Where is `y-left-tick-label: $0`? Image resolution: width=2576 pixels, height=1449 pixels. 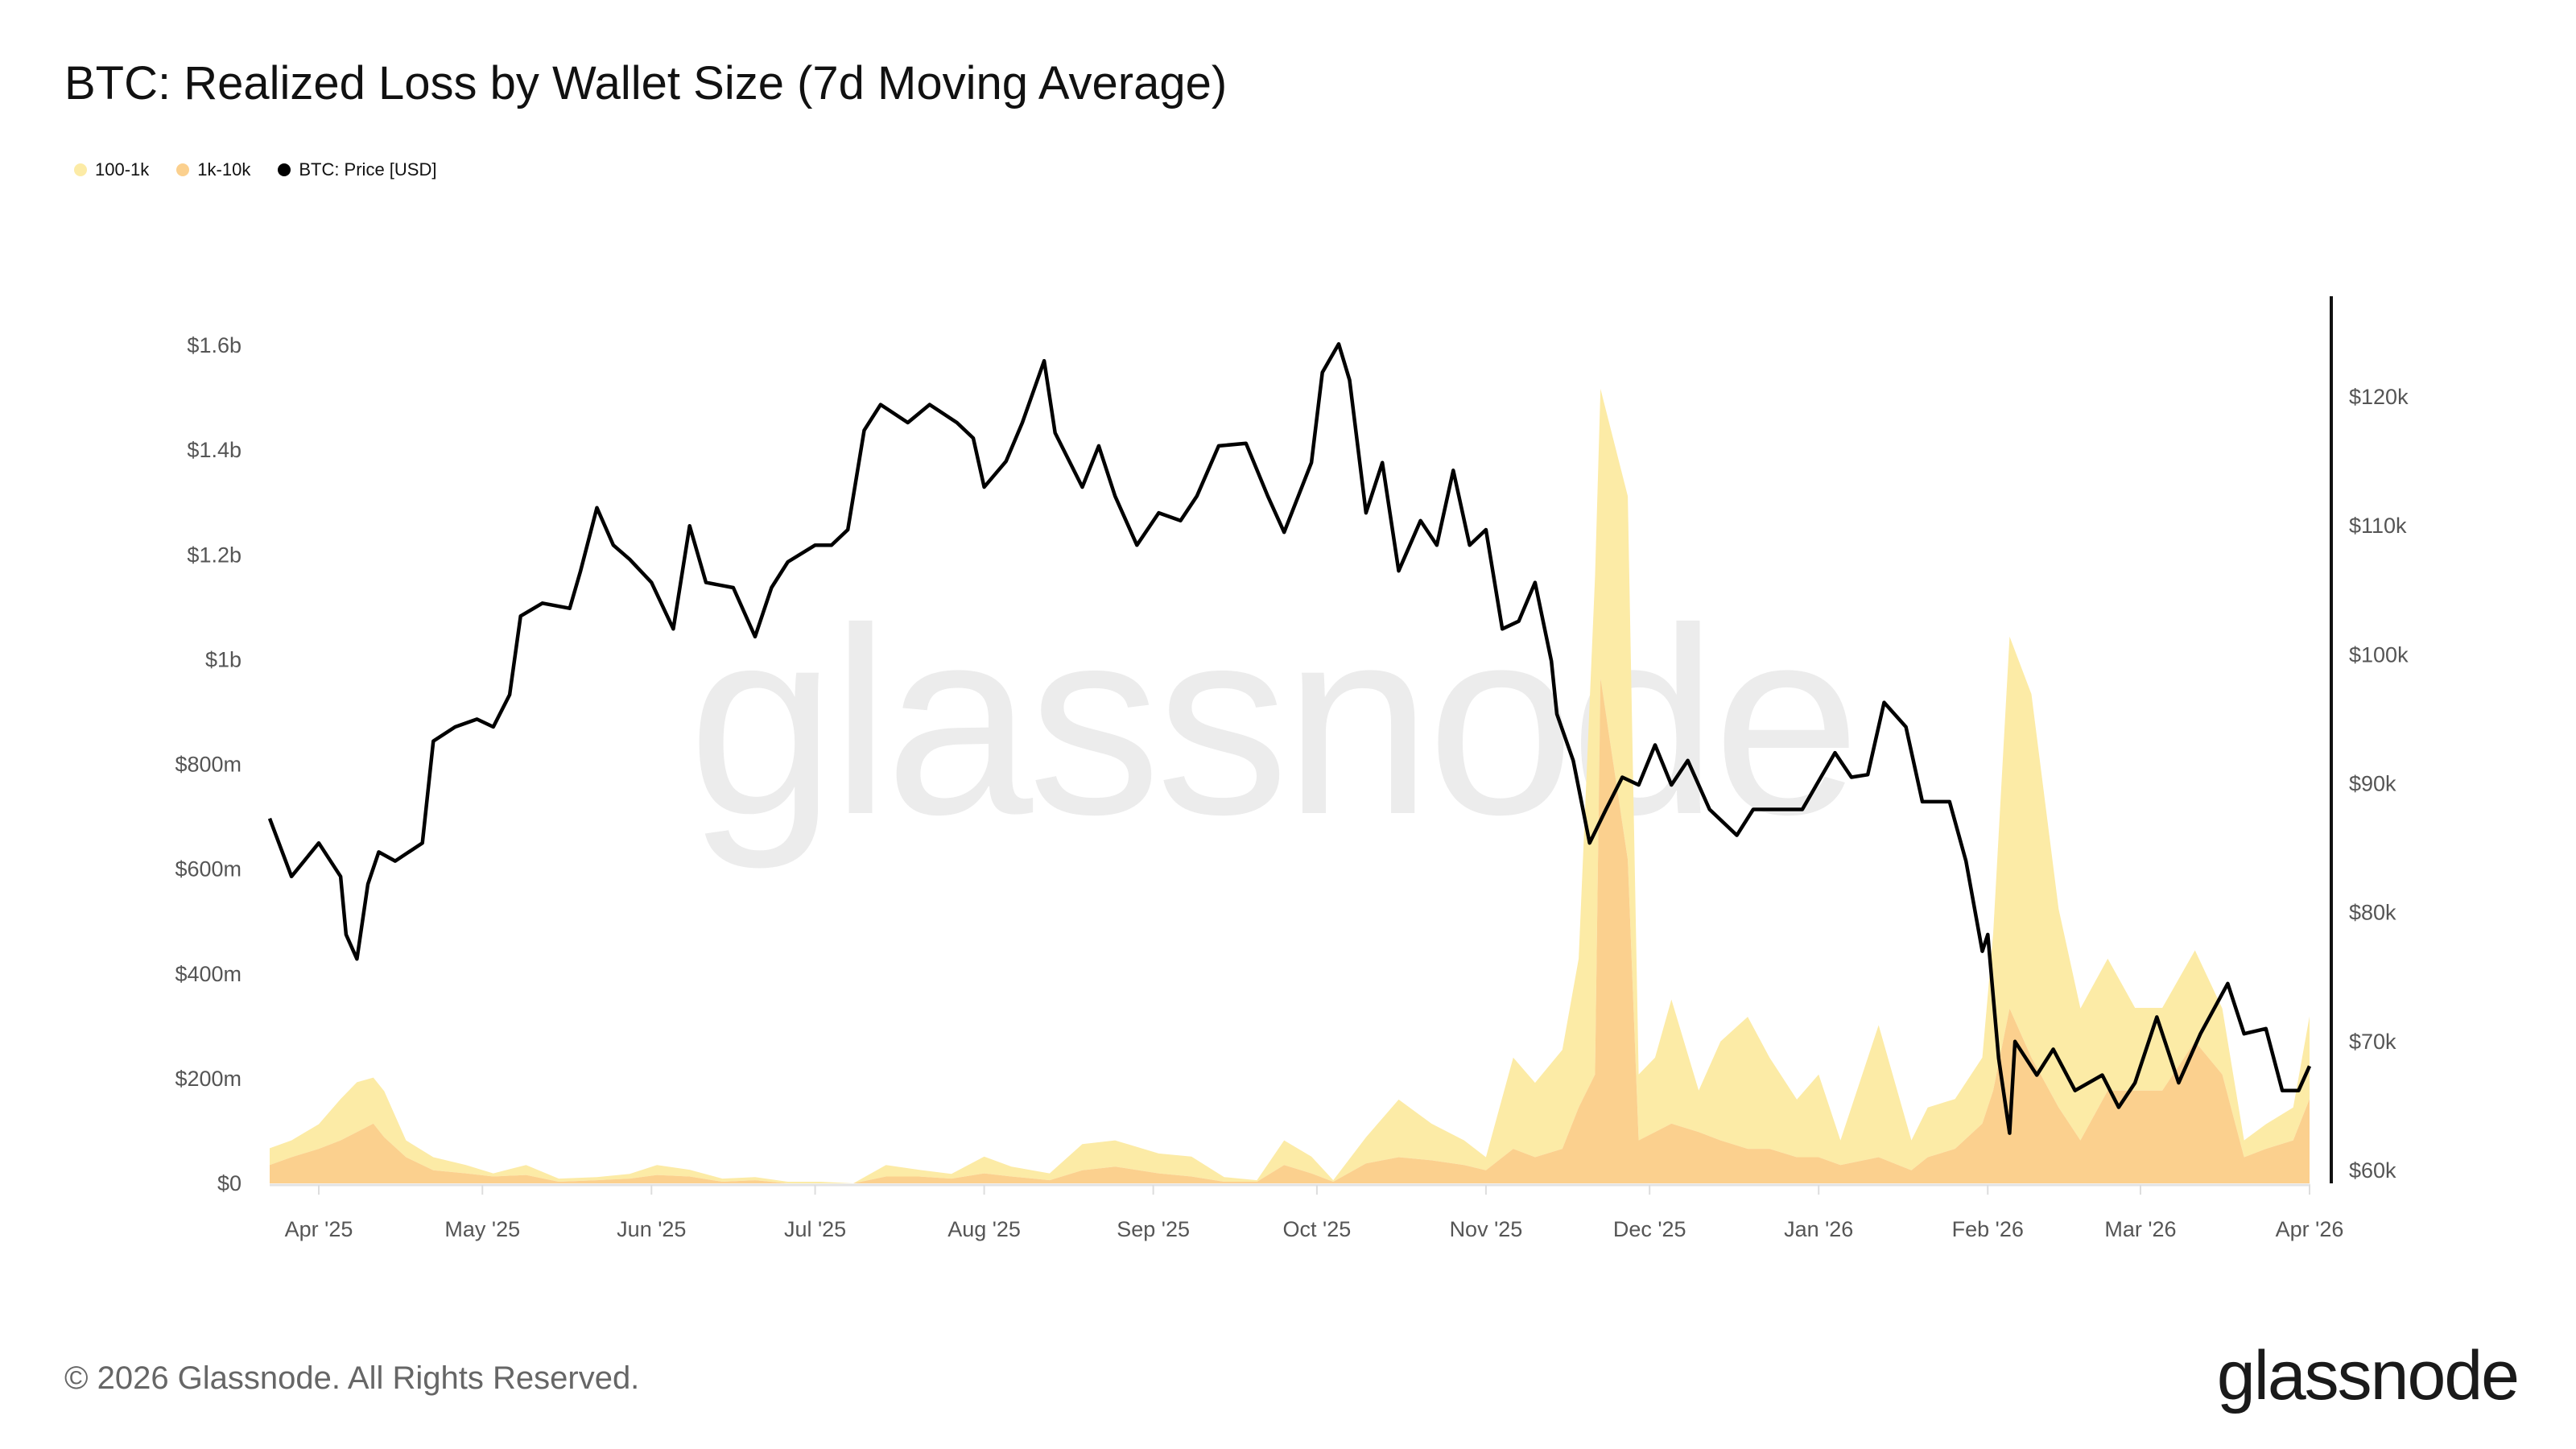 y-left-tick-label: $0 is located at coordinates (229, 1183).